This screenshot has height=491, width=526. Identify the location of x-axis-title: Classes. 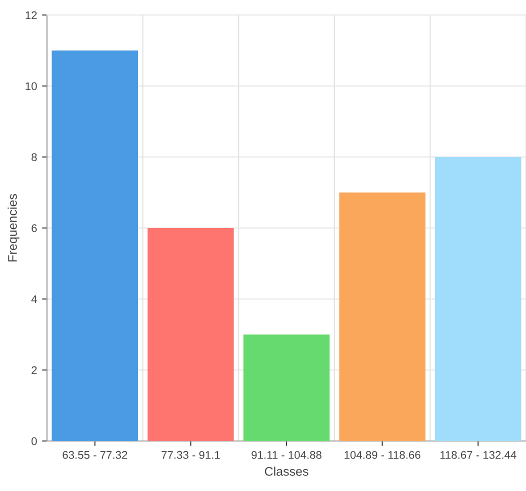
(286, 471).